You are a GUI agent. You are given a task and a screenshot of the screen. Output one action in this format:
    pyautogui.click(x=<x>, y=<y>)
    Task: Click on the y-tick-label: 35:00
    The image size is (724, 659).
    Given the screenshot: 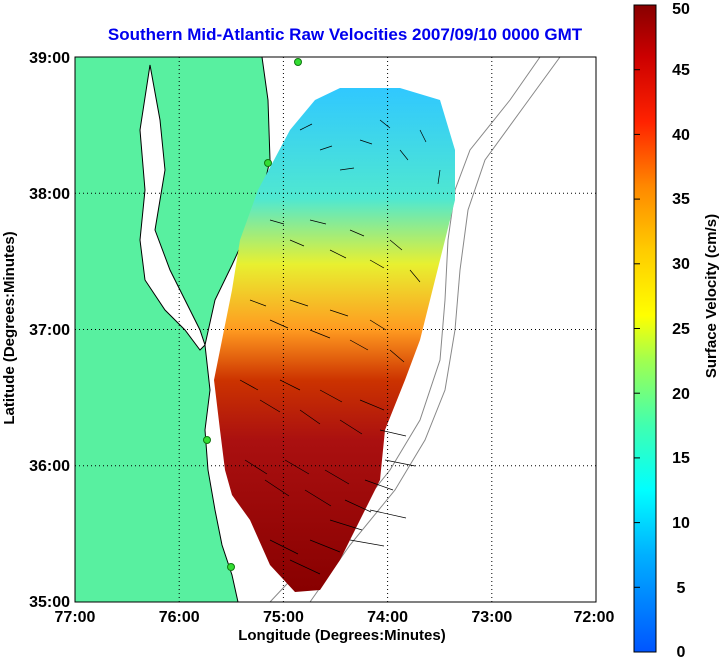 What is the action you would take?
    pyautogui.click(x=49, y=602)
    